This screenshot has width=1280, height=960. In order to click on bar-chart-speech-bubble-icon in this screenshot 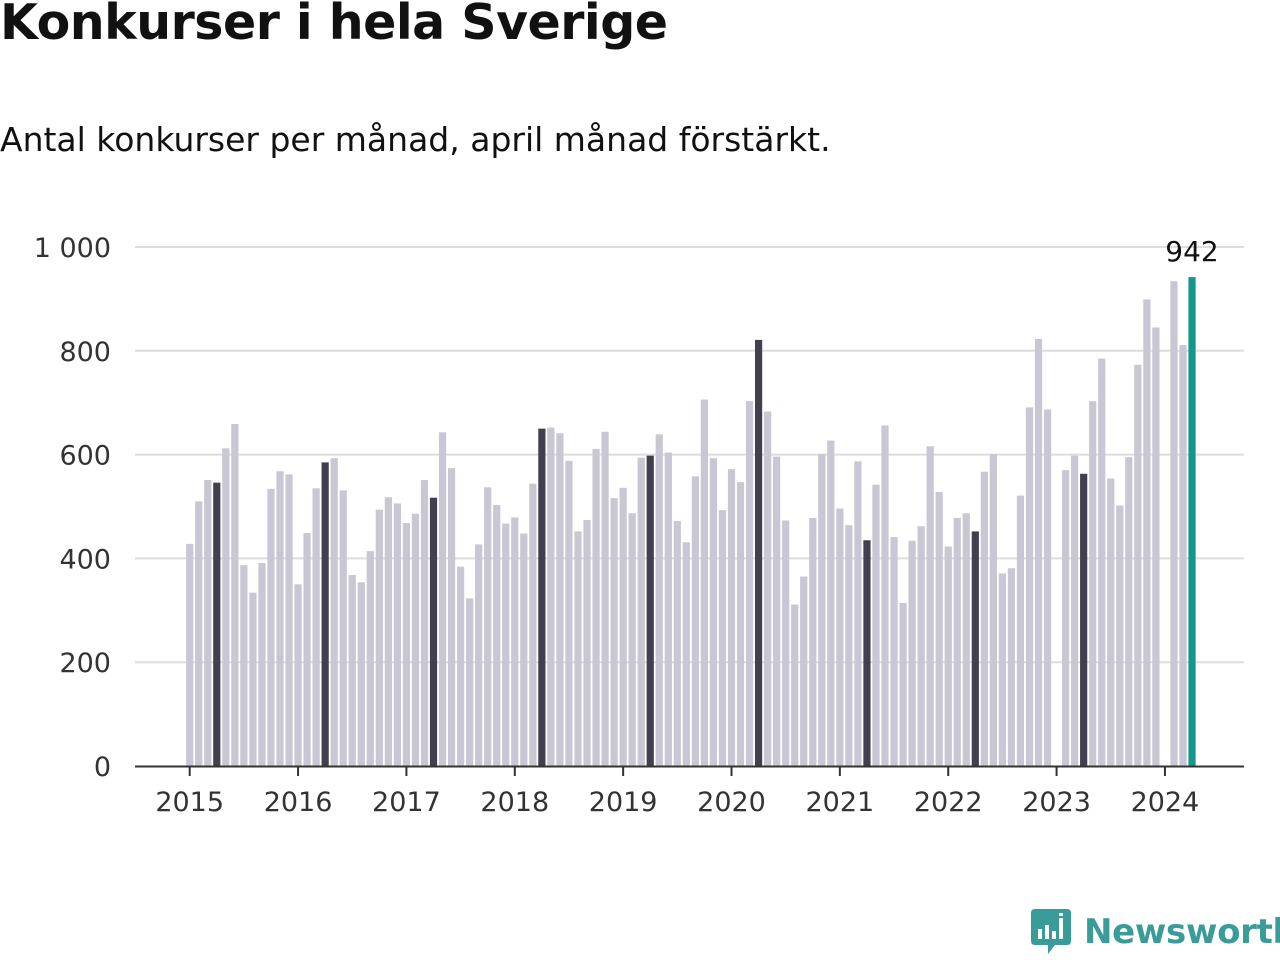, I will do `click(1051, 931)`.